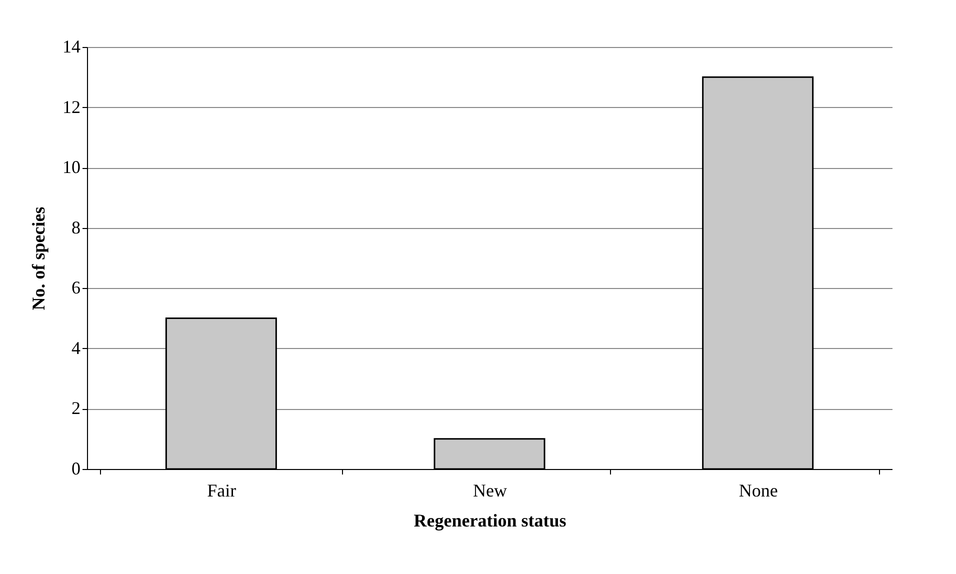  Describe the element at coordinates (490, 490) in the screenshot. I see `x-tick-label: New` at that location.